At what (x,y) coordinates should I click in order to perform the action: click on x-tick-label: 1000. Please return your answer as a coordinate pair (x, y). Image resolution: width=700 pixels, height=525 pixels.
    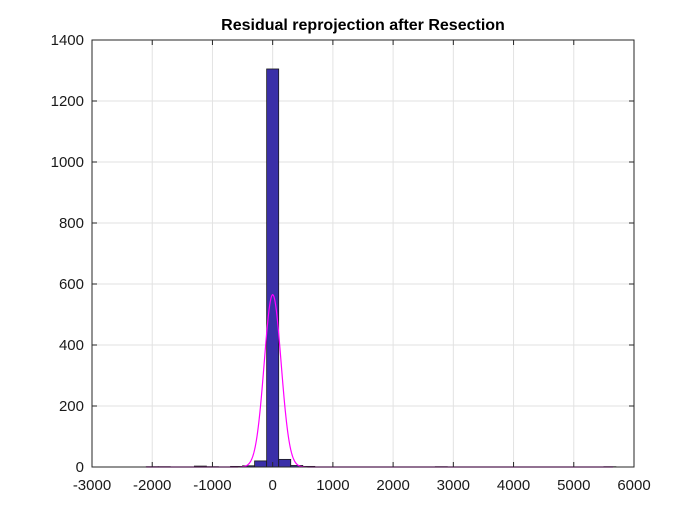
    Looking at the image, I should click on (332, 485).